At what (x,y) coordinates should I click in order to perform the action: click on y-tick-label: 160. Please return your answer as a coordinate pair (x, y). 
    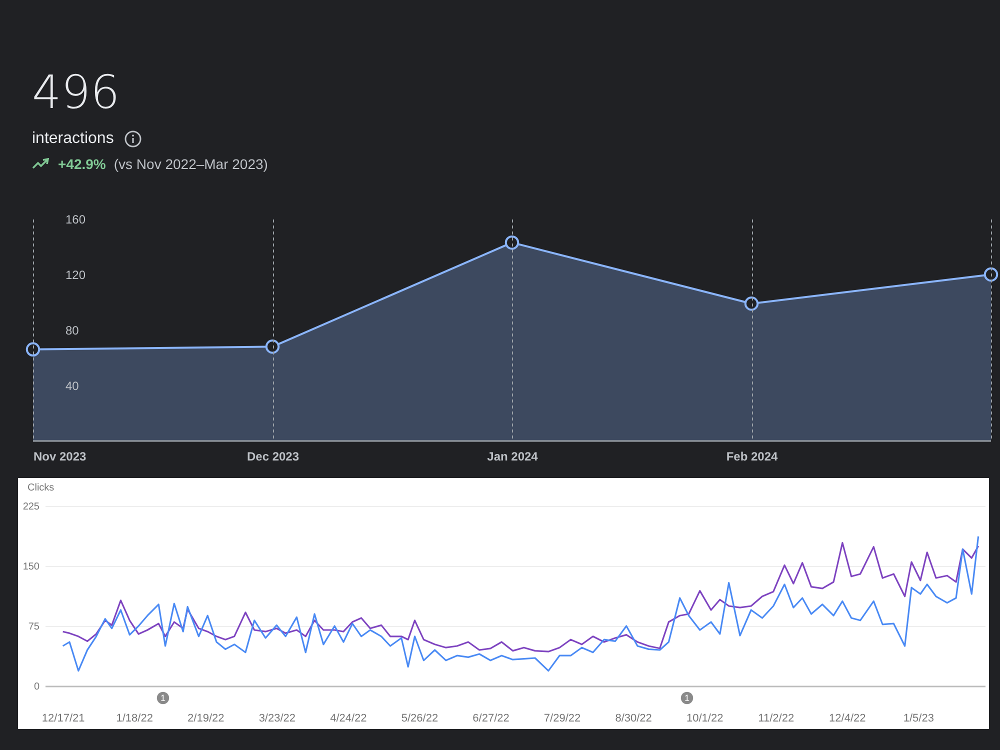
    Looking at the image, I should click on (76, 219).